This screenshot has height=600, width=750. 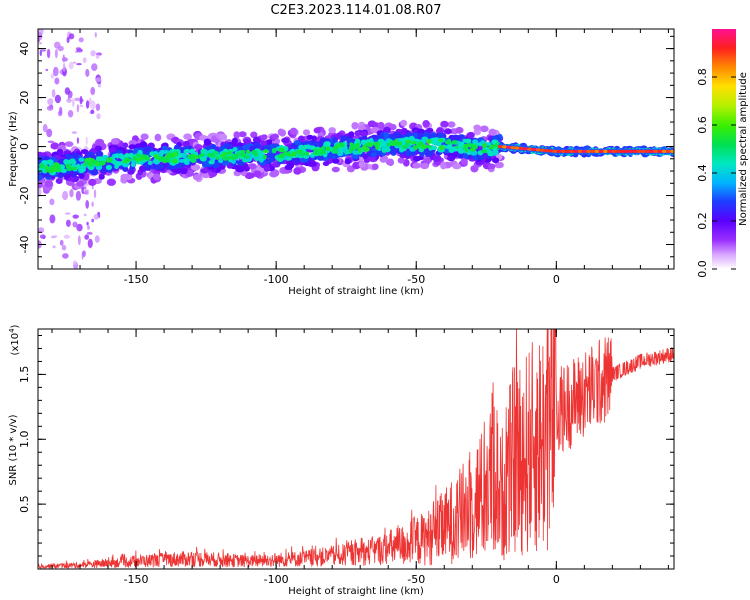 What do you see at coordinates (276, 279) in the screenshot?
I see `x-tick-label: -100` at bounding box center [276, 279].